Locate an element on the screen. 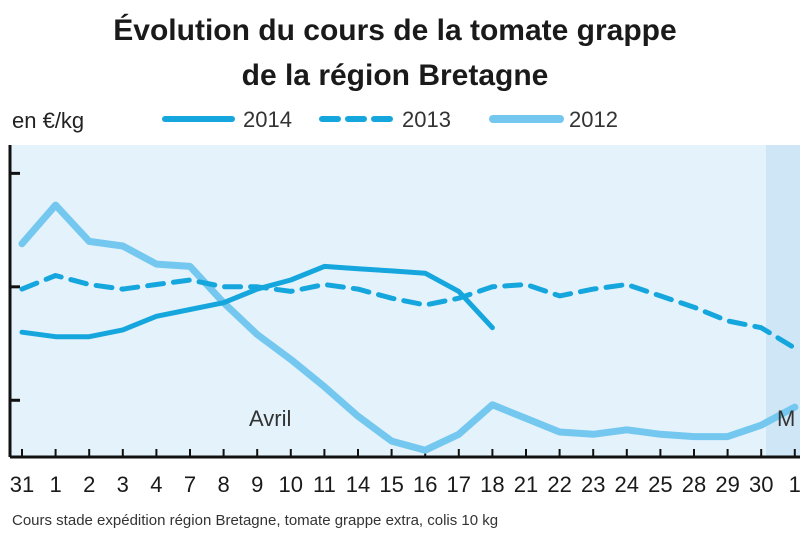 The height and width of the screenshot is (550, 800). legend: 2014 2013 2012 is located at coordinates (390, 119).